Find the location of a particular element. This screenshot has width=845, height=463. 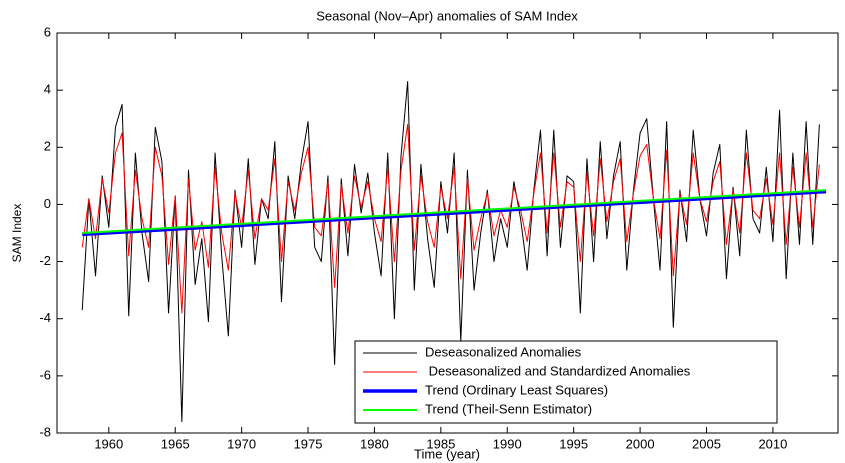

y-tick-label: -6 is located at coordinates (45, 374).